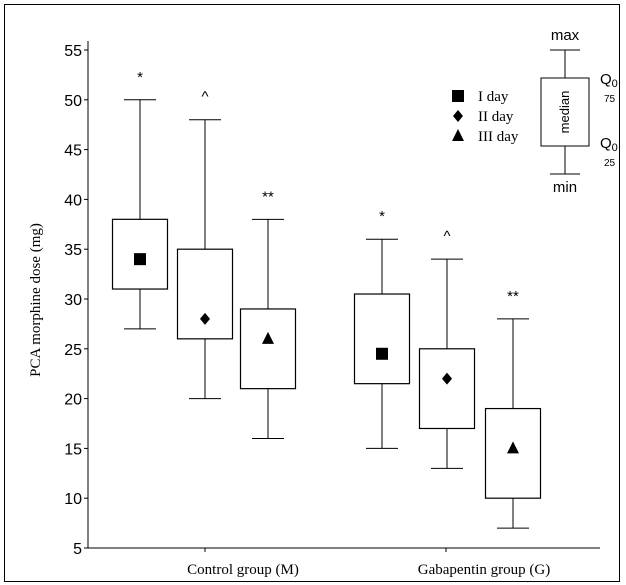 This screenshot has height=585, width=626. I want to click on legend-label: III day, so click(498, 137).